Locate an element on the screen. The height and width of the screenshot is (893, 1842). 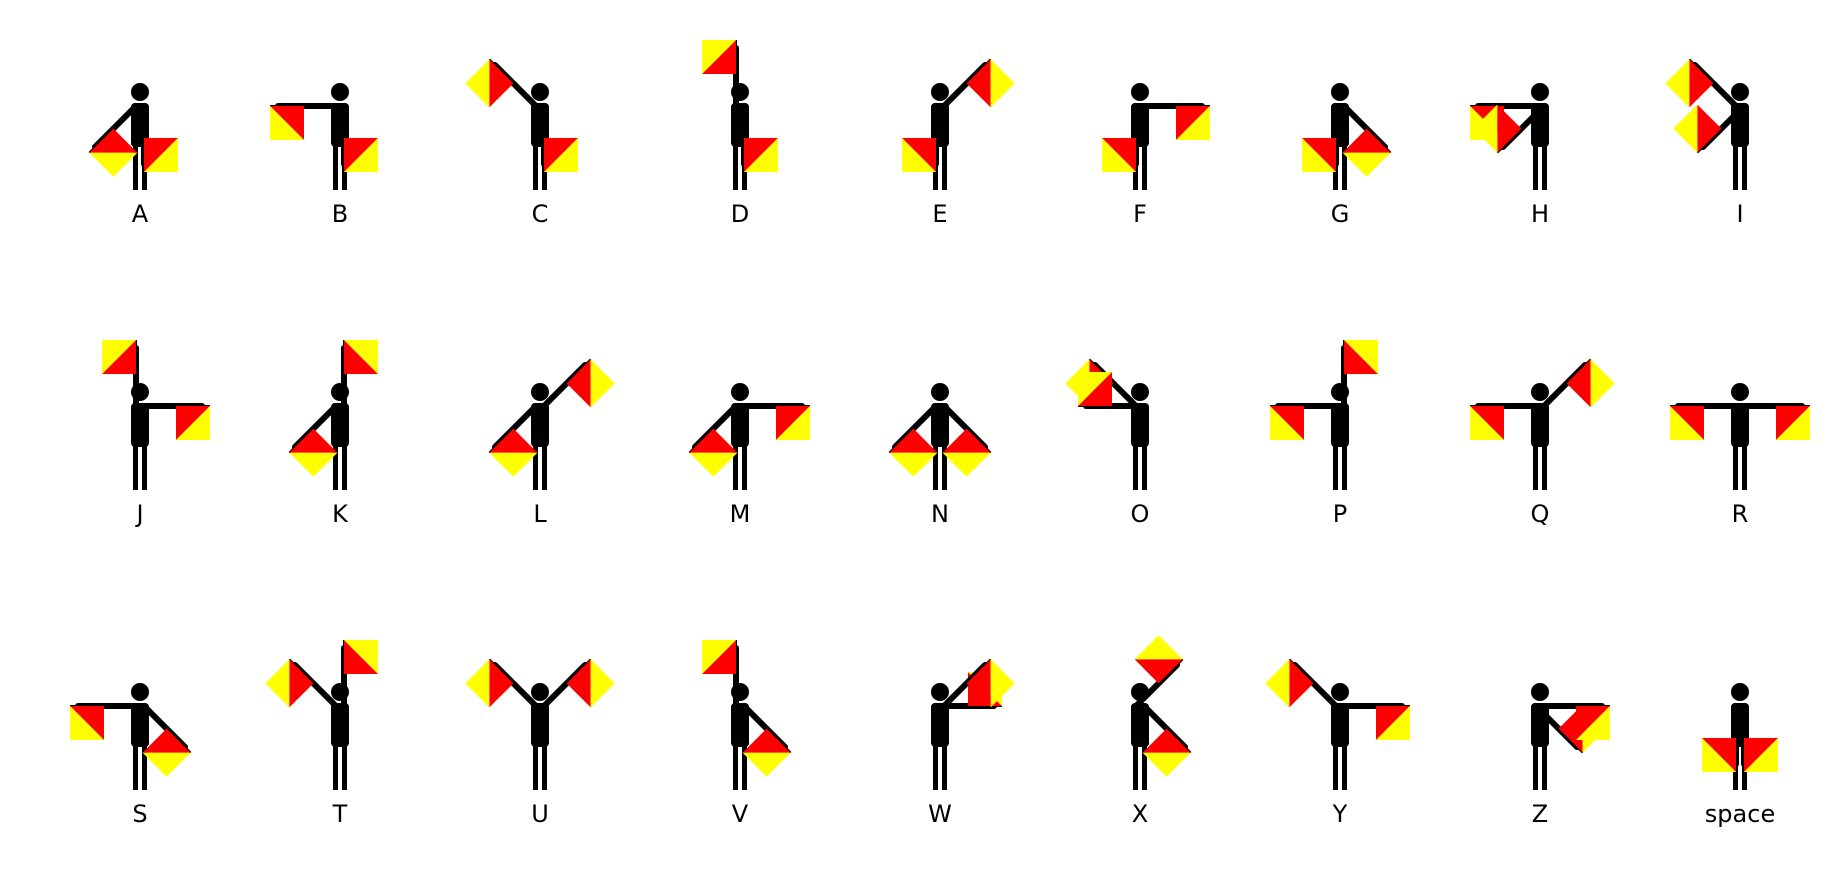
signal-label: L is located at coordinates (540, 514).